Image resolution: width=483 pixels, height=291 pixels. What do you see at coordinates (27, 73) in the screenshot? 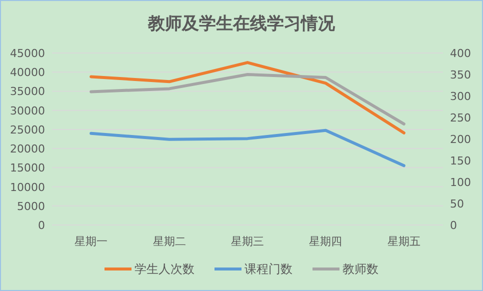
I see `y-tick-label: 40000` at bounding box center [27, 73].